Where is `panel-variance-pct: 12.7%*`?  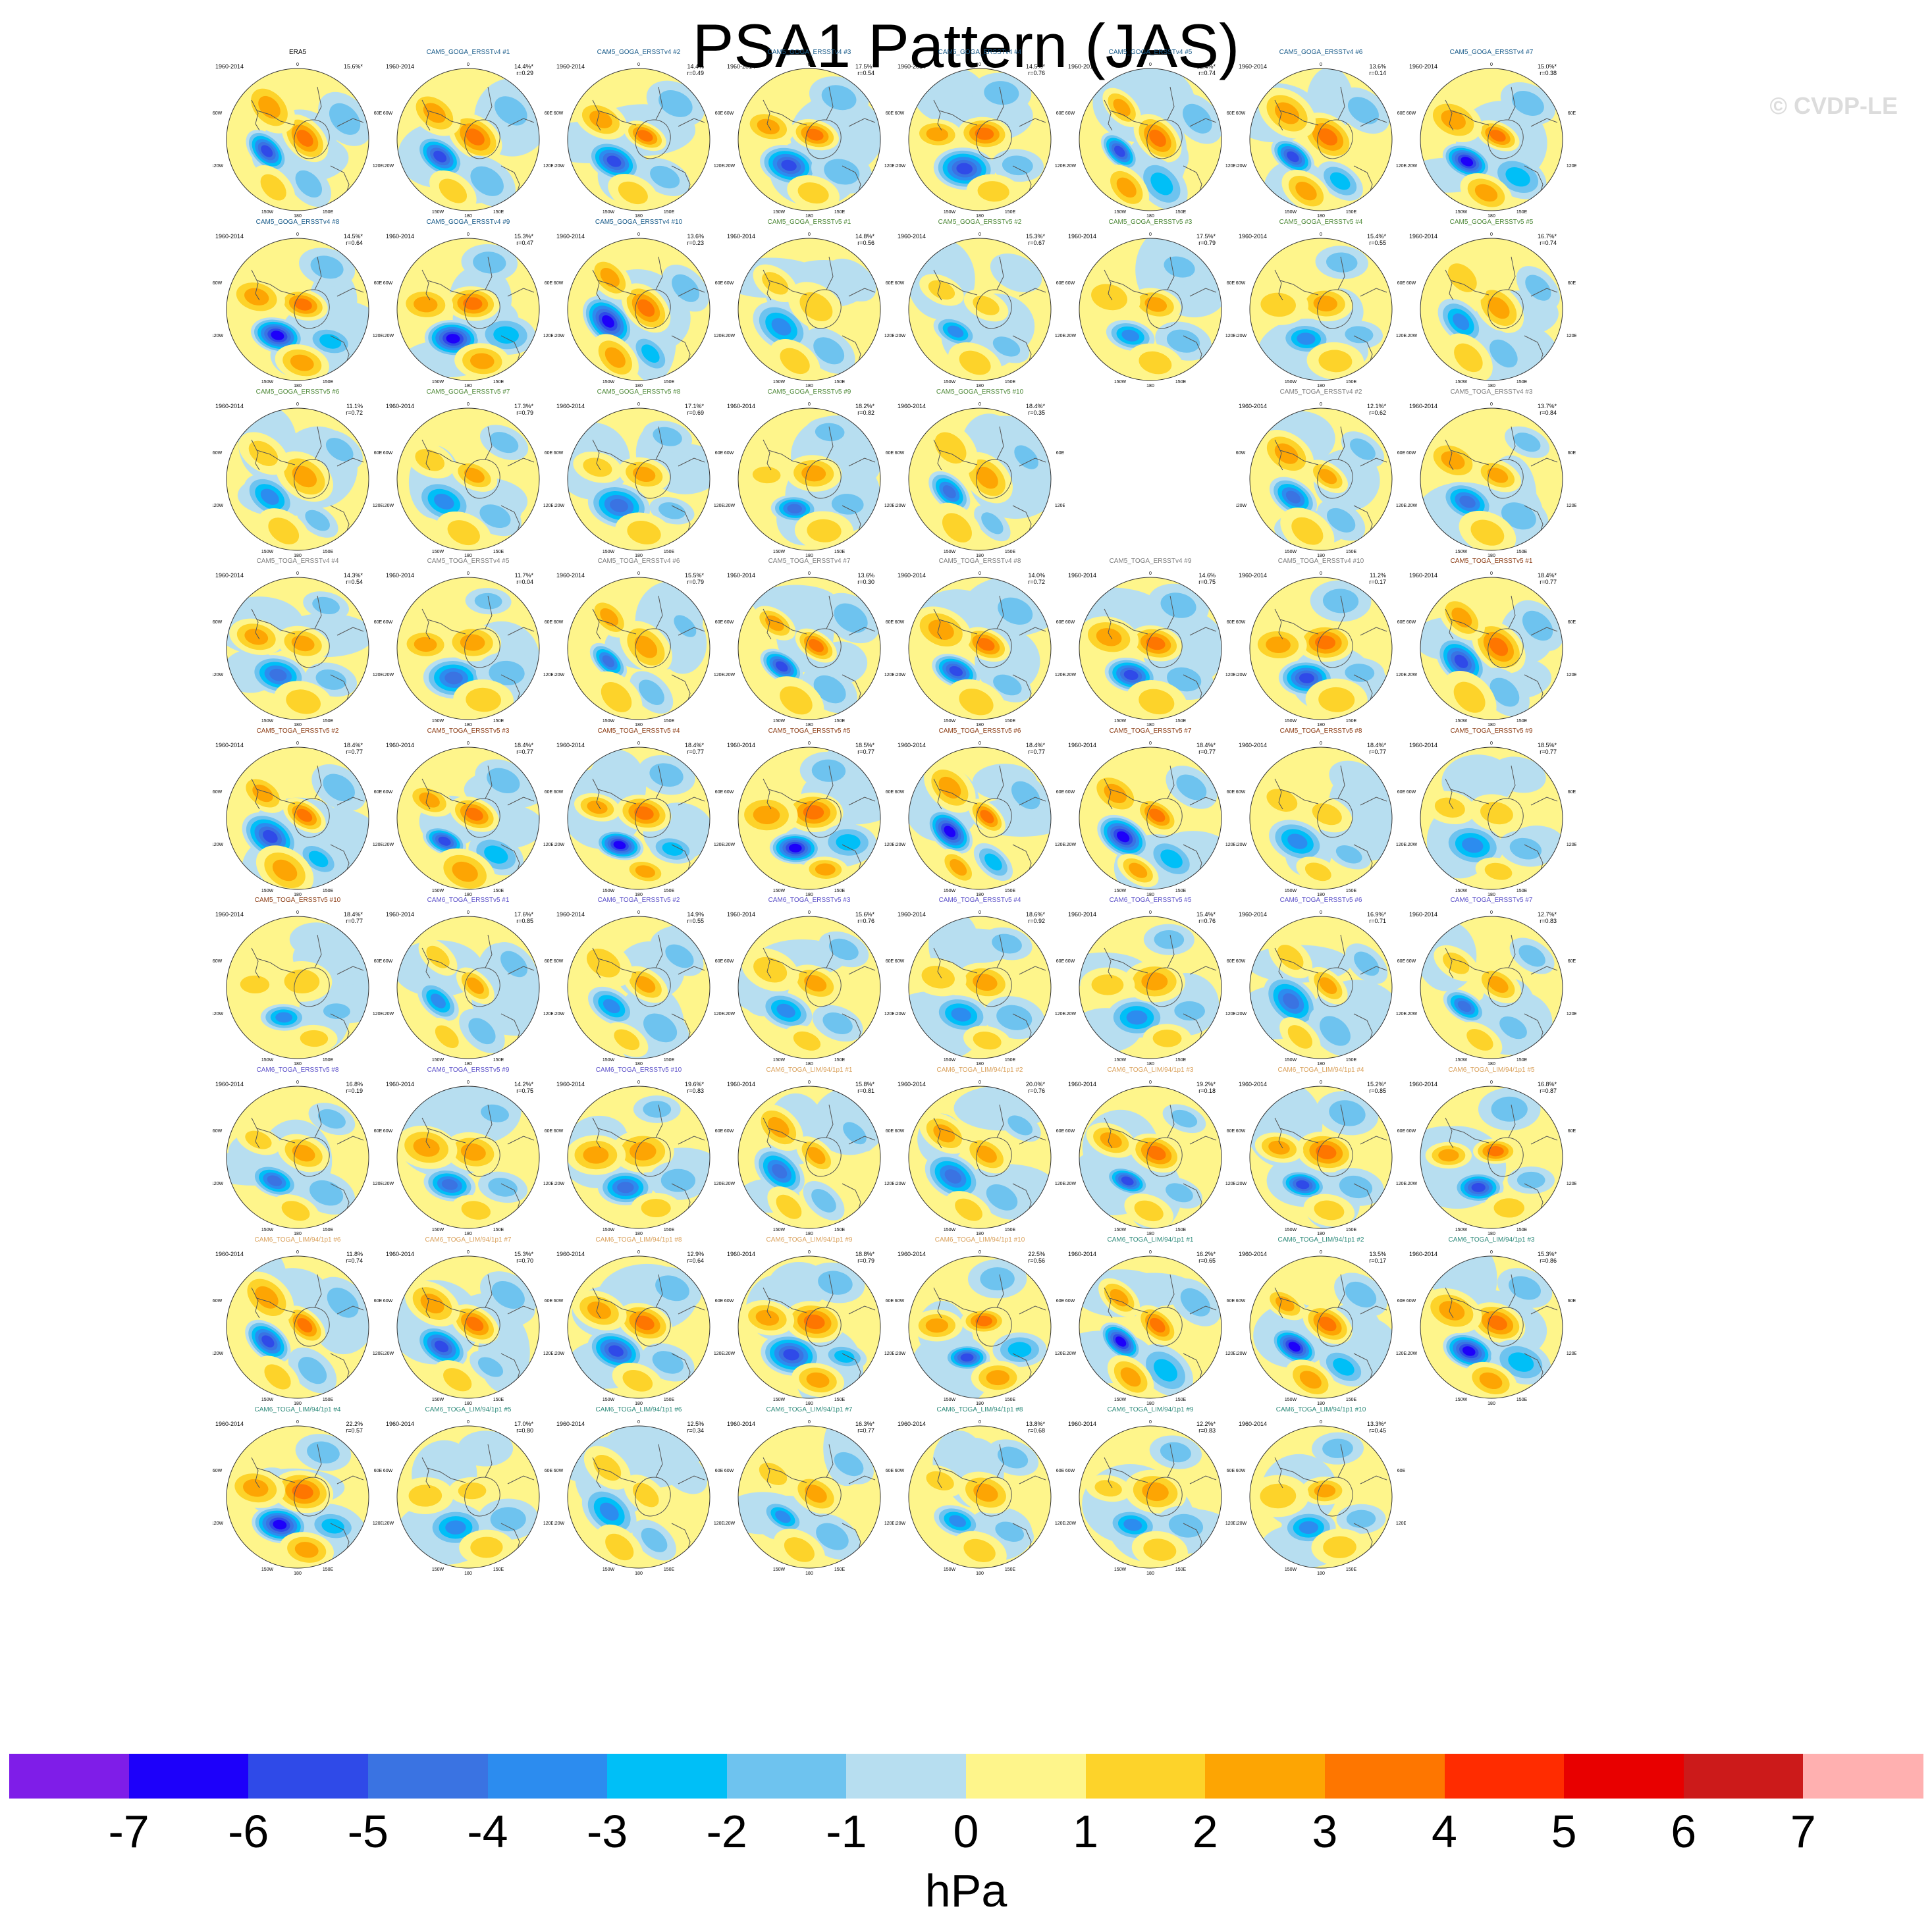
panel-variance-pct: 12.7%* is located at coordinates (1547, 915).